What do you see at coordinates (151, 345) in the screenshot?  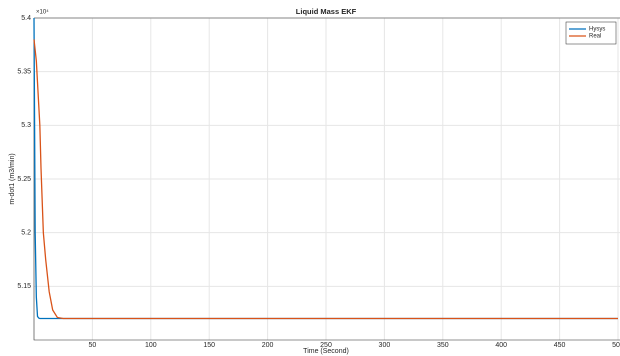 I see `x-tick-label: 100` at bounding box center [151, 345].